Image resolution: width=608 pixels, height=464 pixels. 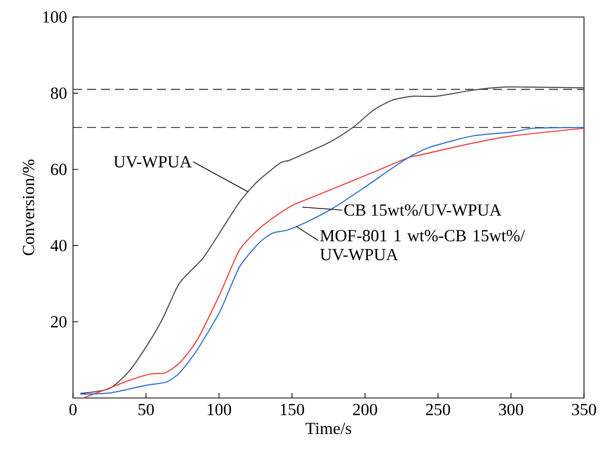 What do you see at coordinates (422, 245) in the screenshot?
I see `annotation: MOF-801 1 wt%-CB 15wt%/ UV-WPUA` at bounding box center [422, 245].